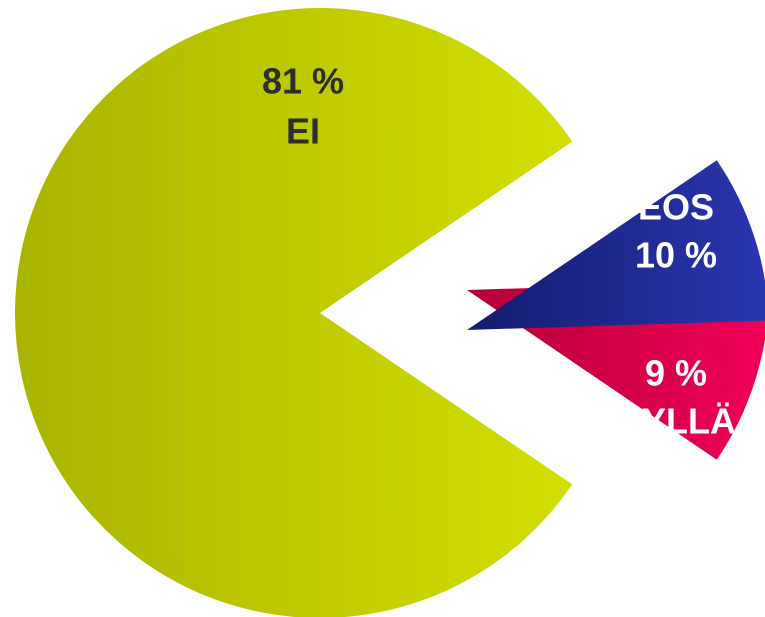 The image size is (765, 617). Describe the element at coordinates (676, 207) in the screenshot. I see `slice-category-label-eos: EOS` at that location.